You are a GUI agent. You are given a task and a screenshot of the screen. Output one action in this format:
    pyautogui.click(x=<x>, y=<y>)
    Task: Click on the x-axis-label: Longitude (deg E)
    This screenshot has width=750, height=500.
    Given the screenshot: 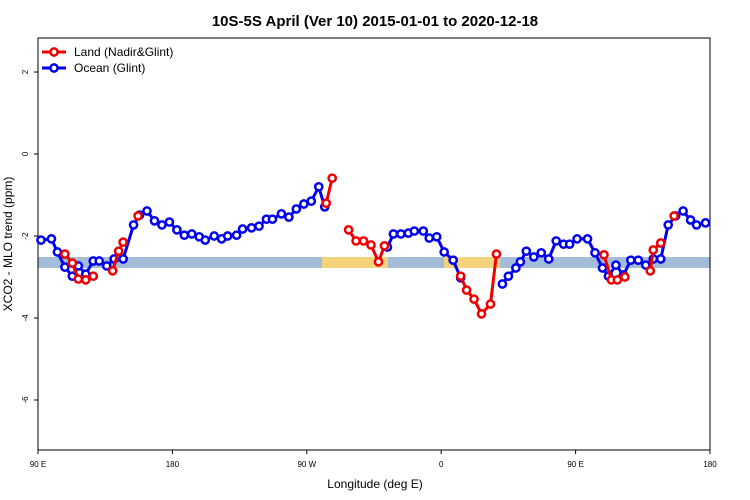 What is the action you would take?
    pyautogui.click(x=374, y=484)
    